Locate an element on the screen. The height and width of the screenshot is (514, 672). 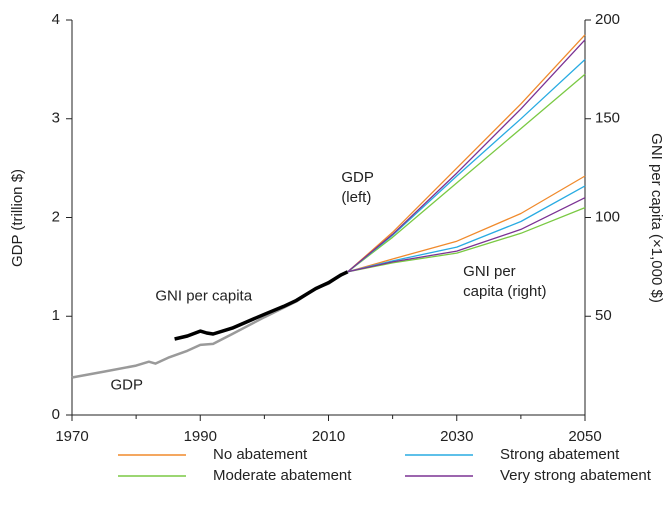
annotation-line: GNI per is located at coordinates (489, 271).